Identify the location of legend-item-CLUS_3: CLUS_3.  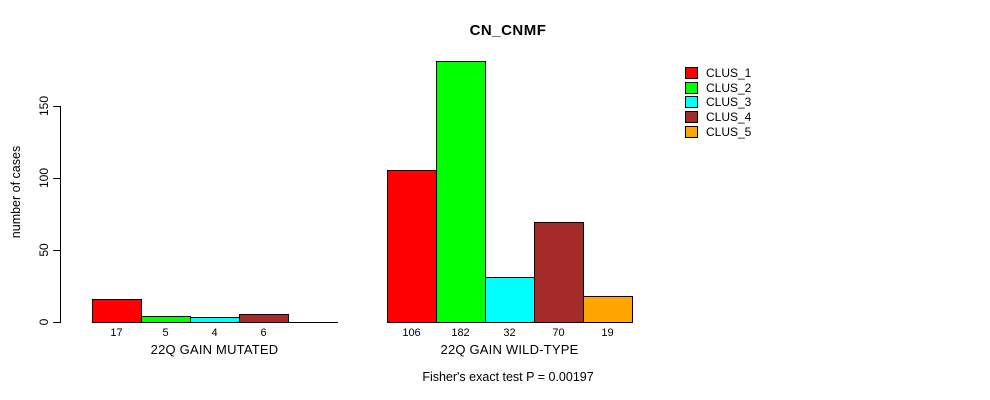
(718, 102).